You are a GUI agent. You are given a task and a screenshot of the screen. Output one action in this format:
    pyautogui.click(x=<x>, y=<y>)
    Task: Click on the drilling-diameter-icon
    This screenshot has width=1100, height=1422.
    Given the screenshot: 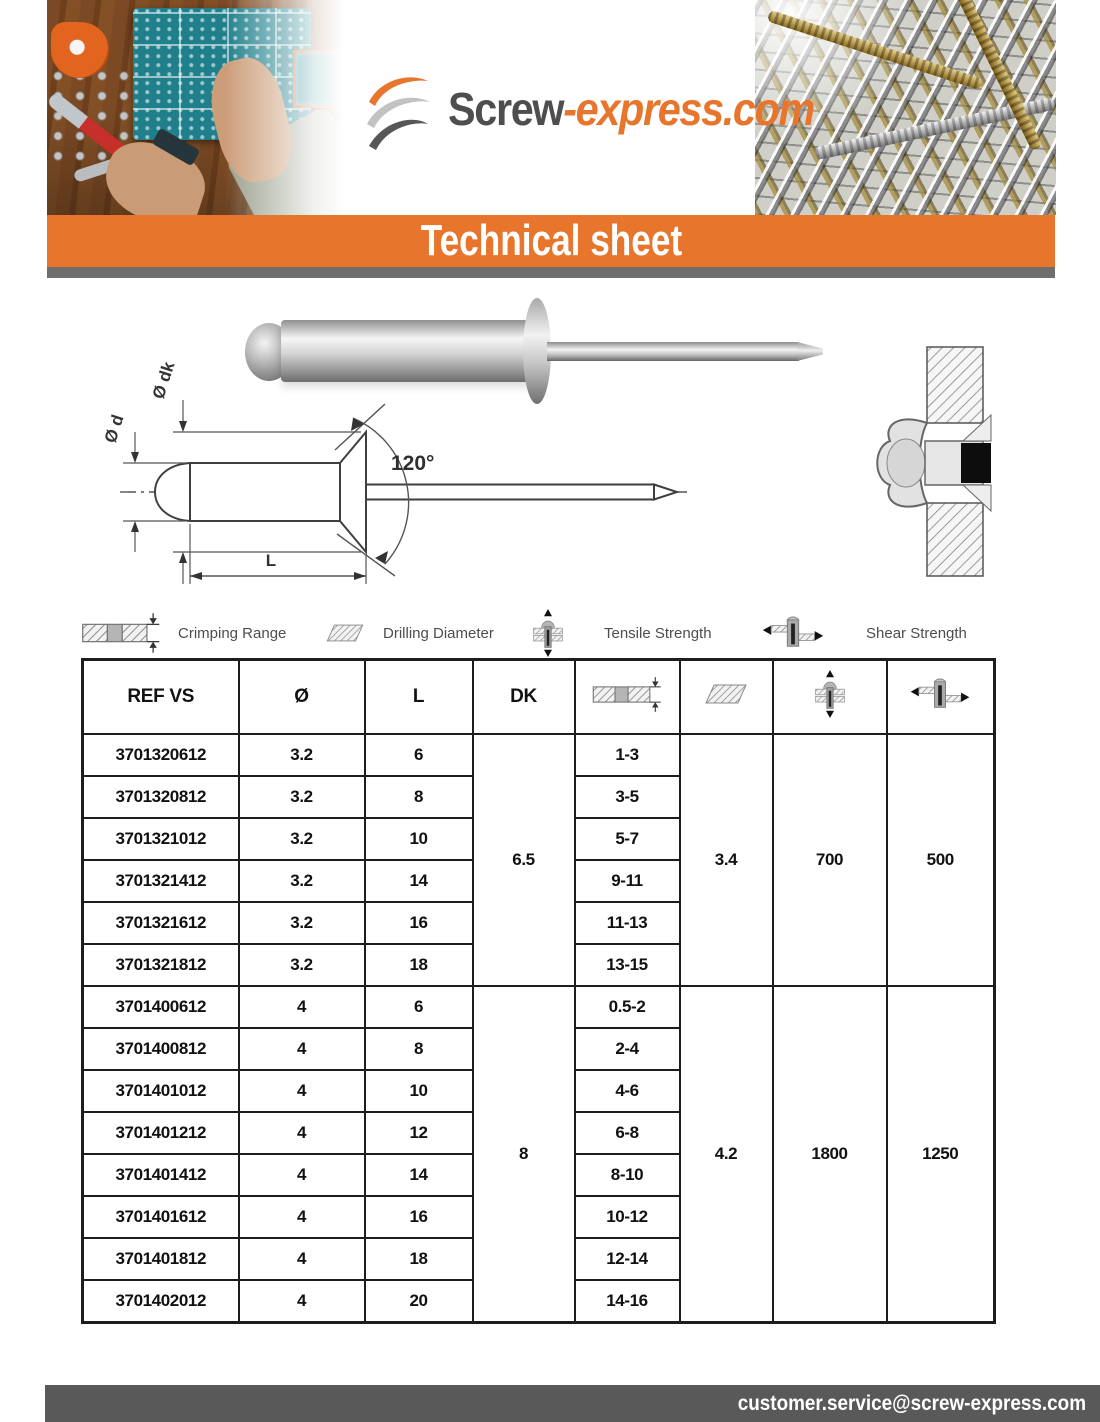 What is the action you would take?
    pyautogui.click(x=345, y=633)
    